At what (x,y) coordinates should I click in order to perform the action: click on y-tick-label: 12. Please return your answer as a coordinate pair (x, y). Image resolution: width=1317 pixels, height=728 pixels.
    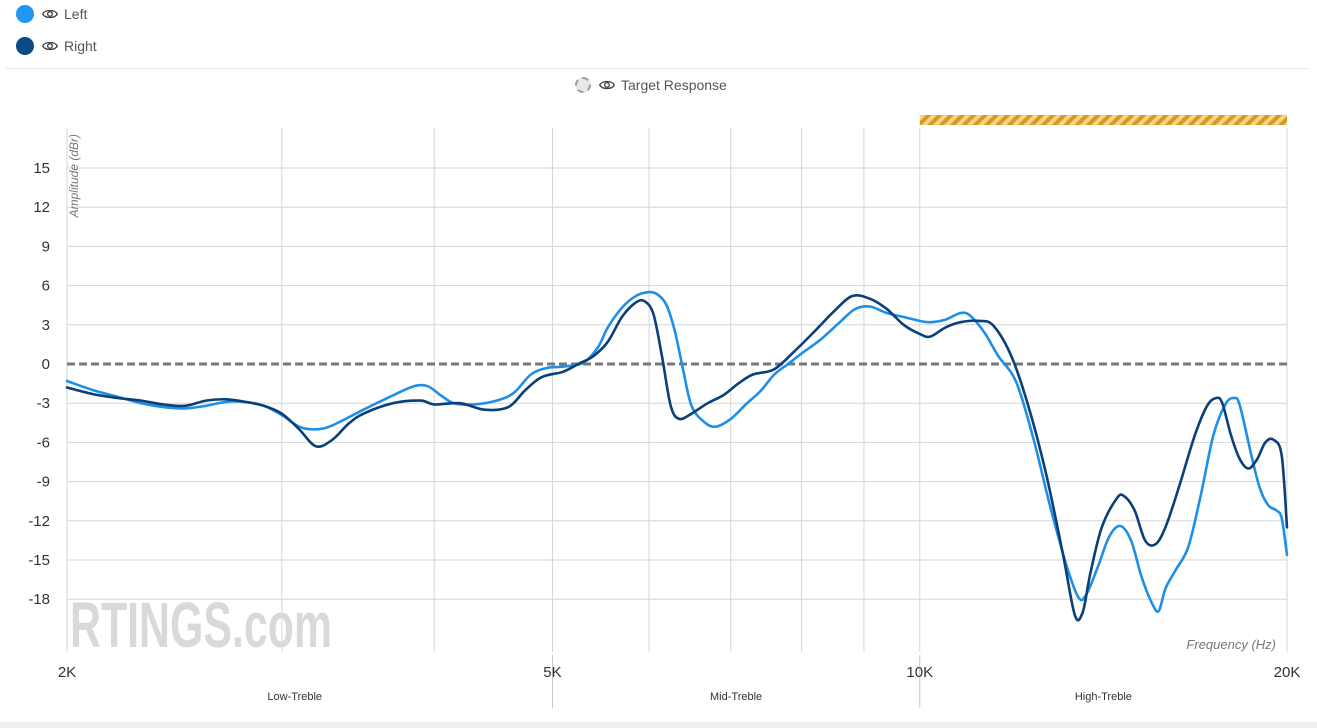
    Looking at the image, I should click on (41, 207).